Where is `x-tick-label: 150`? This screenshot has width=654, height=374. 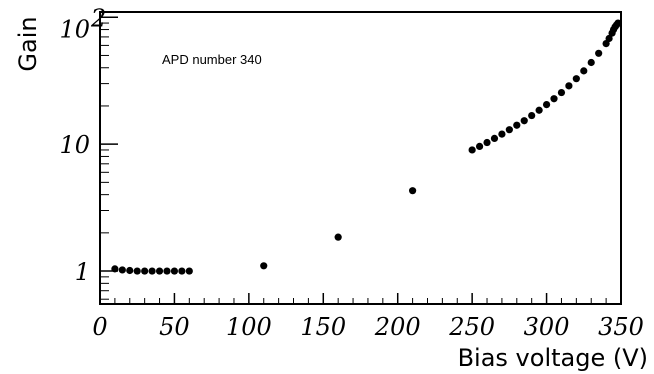
x-tick-label: 150 is located at coordinates (323, 327).